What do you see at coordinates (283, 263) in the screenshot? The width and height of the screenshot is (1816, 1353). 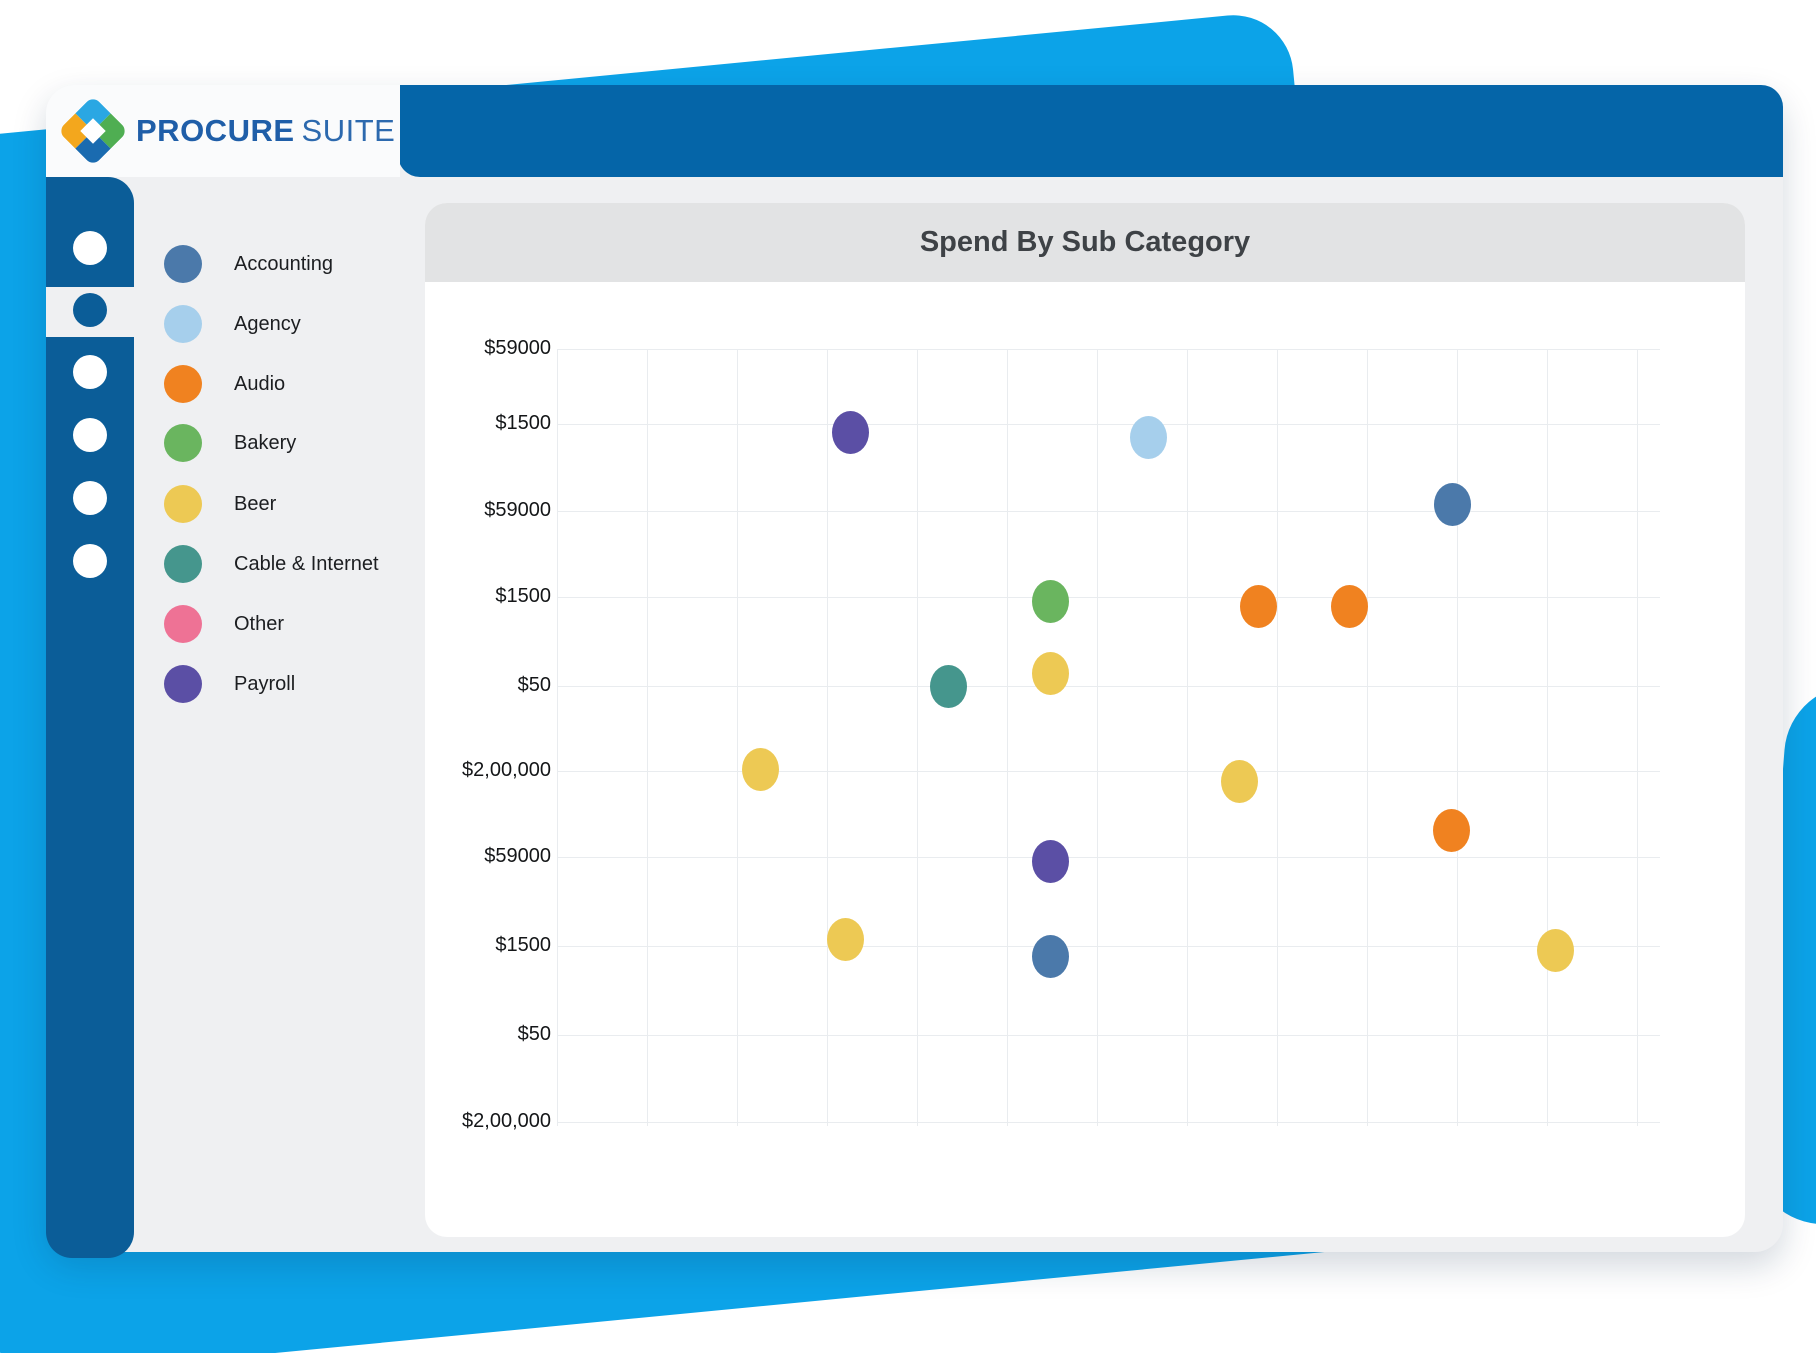 I see `legend-label: Accounting` at bounding box center [283, 263].